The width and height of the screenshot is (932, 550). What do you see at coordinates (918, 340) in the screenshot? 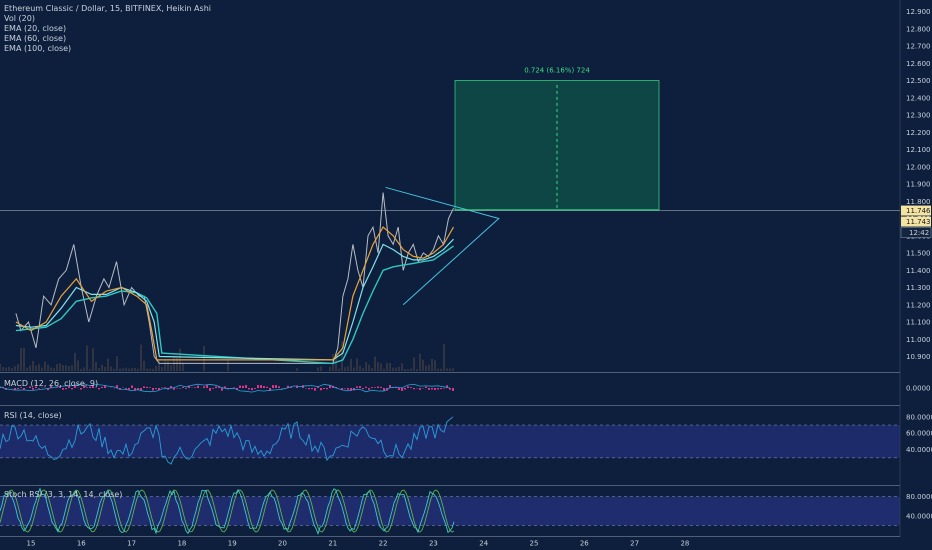
I see `price-tick-label: 11.000` at bounding box center [918, 340].